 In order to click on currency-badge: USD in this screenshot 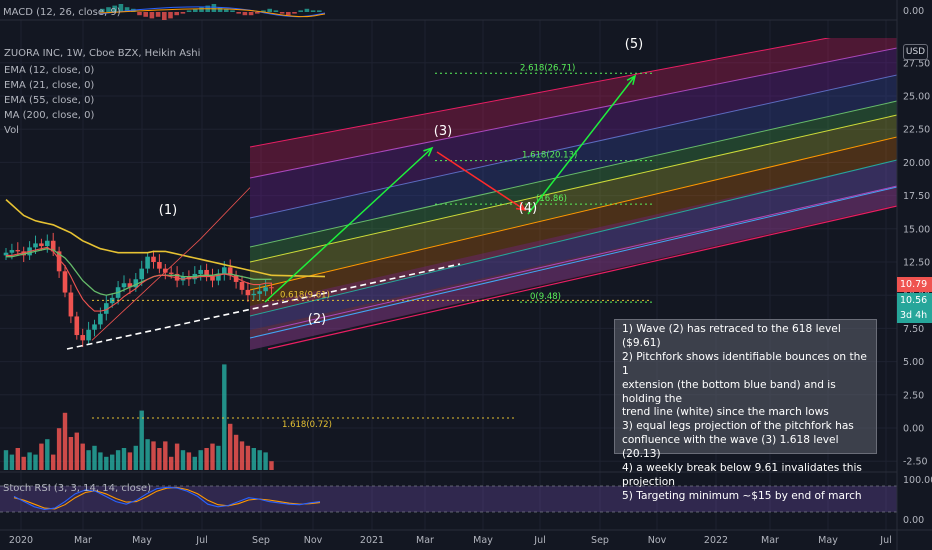, I will do `click(915, 52)`.